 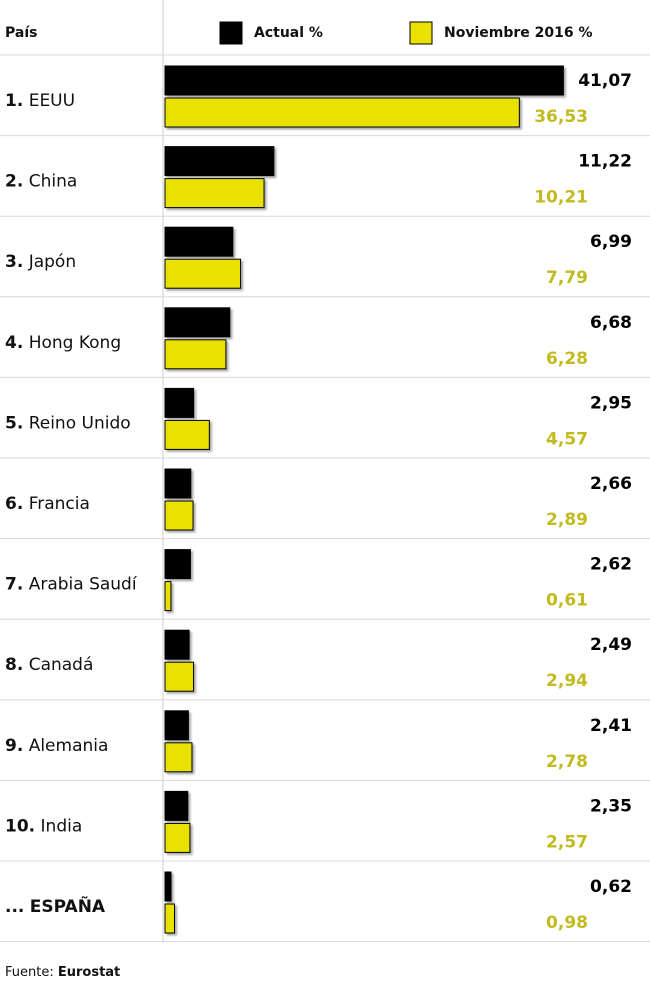 I want to click on category-label: 10. India, so click(x=43, y=826).